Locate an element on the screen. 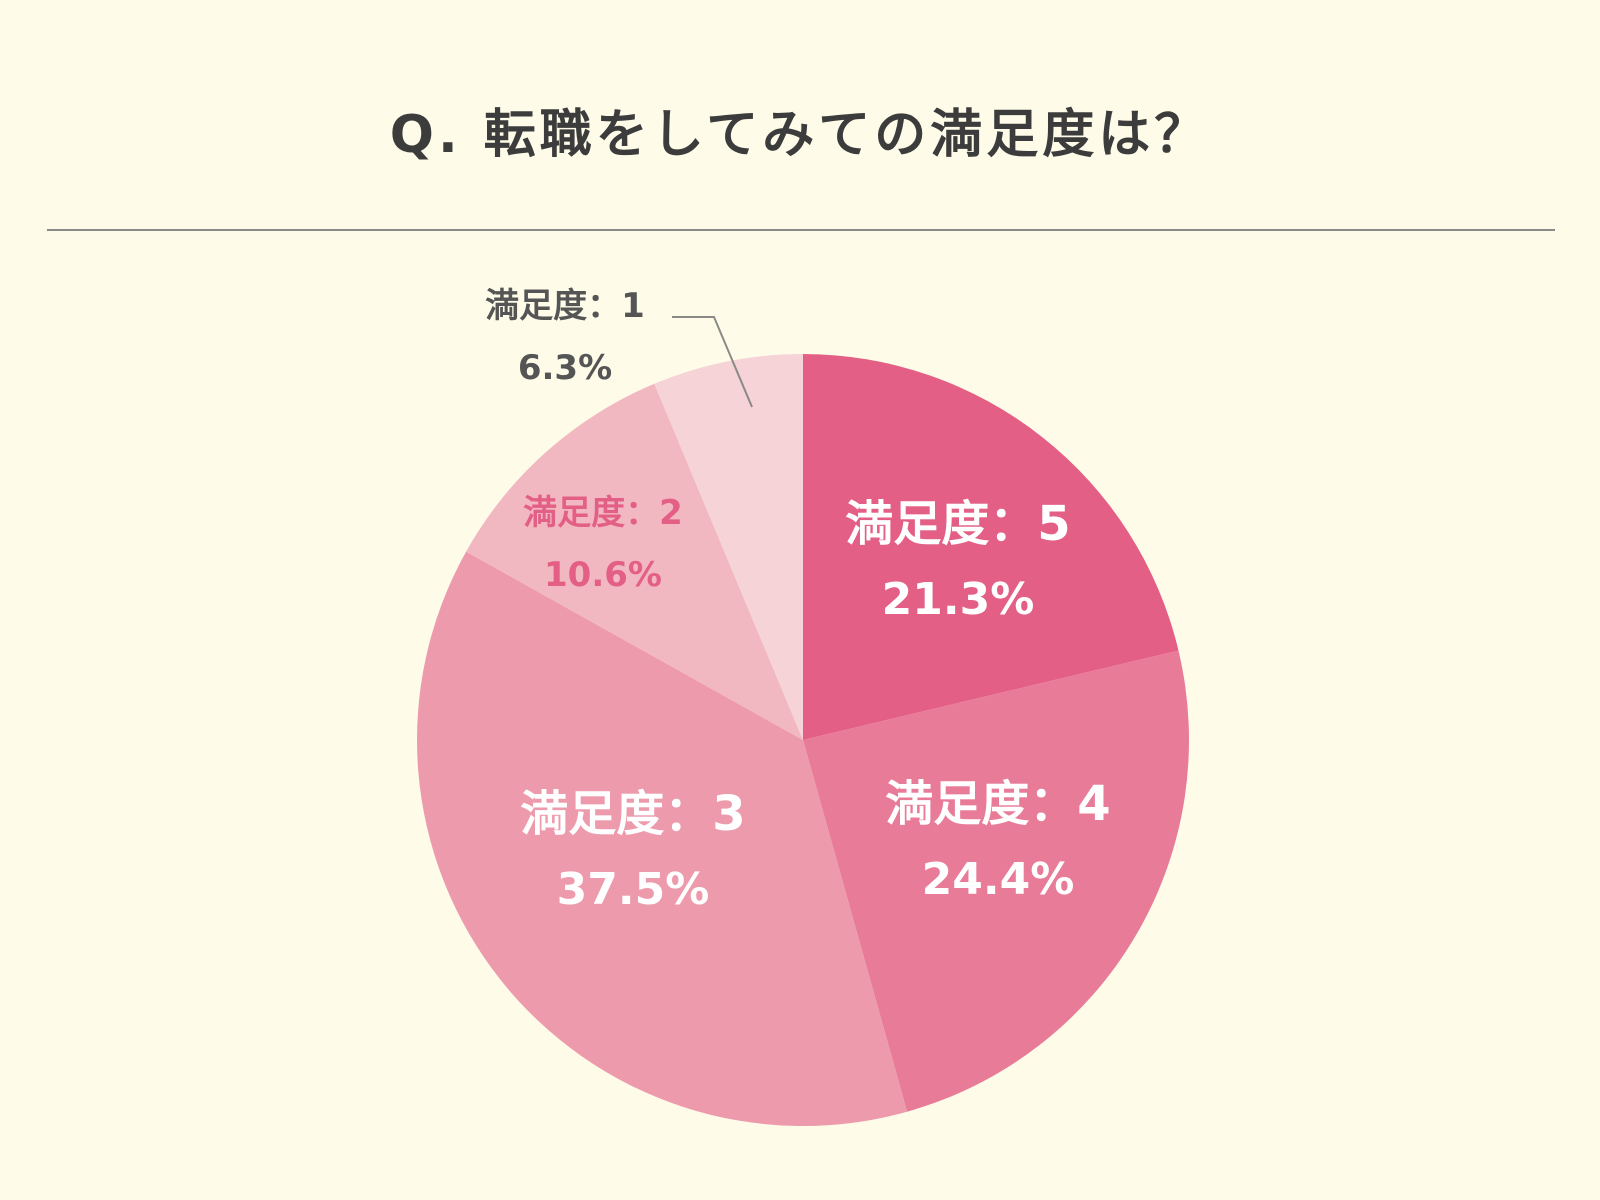 The width and height of the screenshot is (1600, 1200). slice-category-label: 満足度：2 is located at coordinates (603, 513).